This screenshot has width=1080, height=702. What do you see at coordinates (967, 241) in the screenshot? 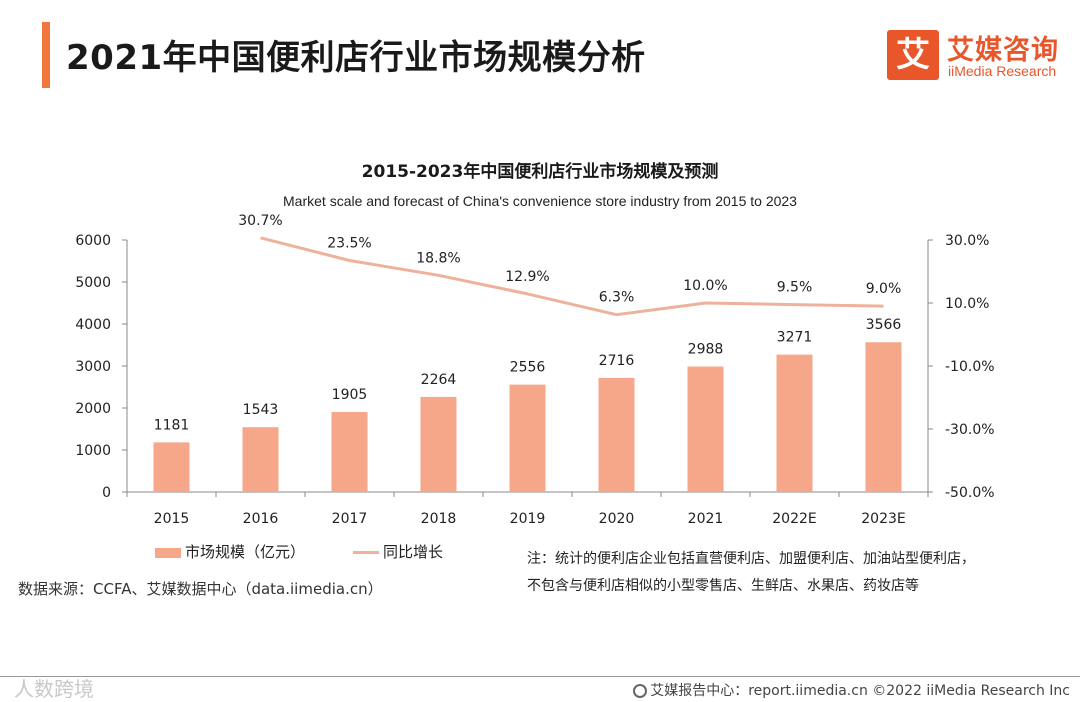
I see `y-right-tick-label: 30.0%` at bounding box center [967, 241].